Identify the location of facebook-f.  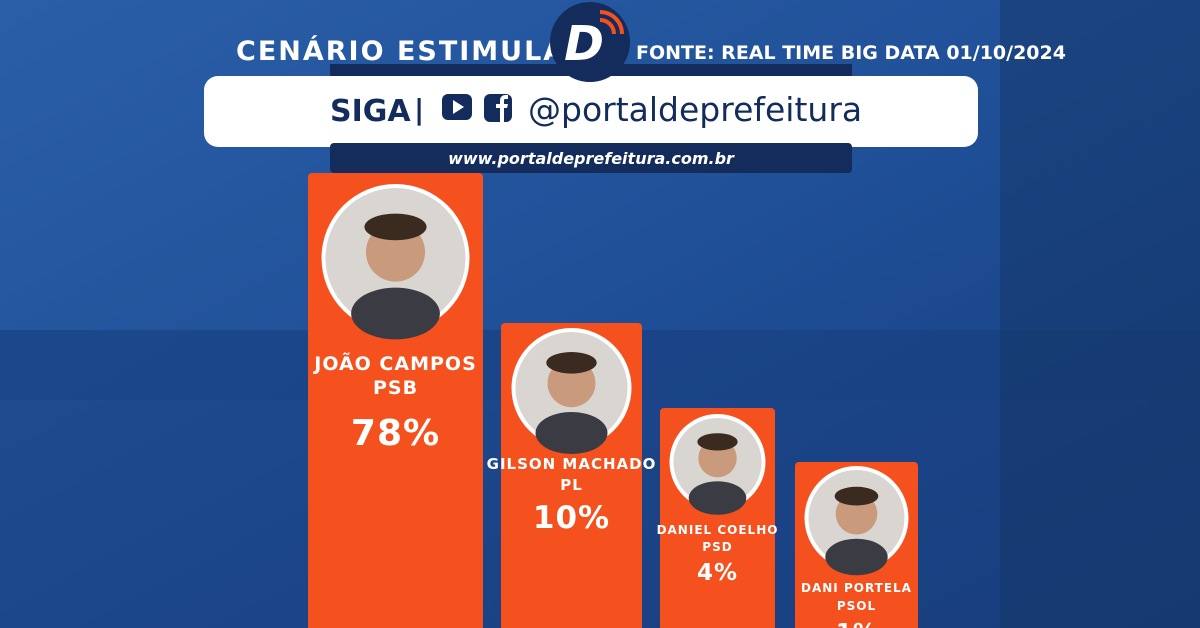
(502, 108).